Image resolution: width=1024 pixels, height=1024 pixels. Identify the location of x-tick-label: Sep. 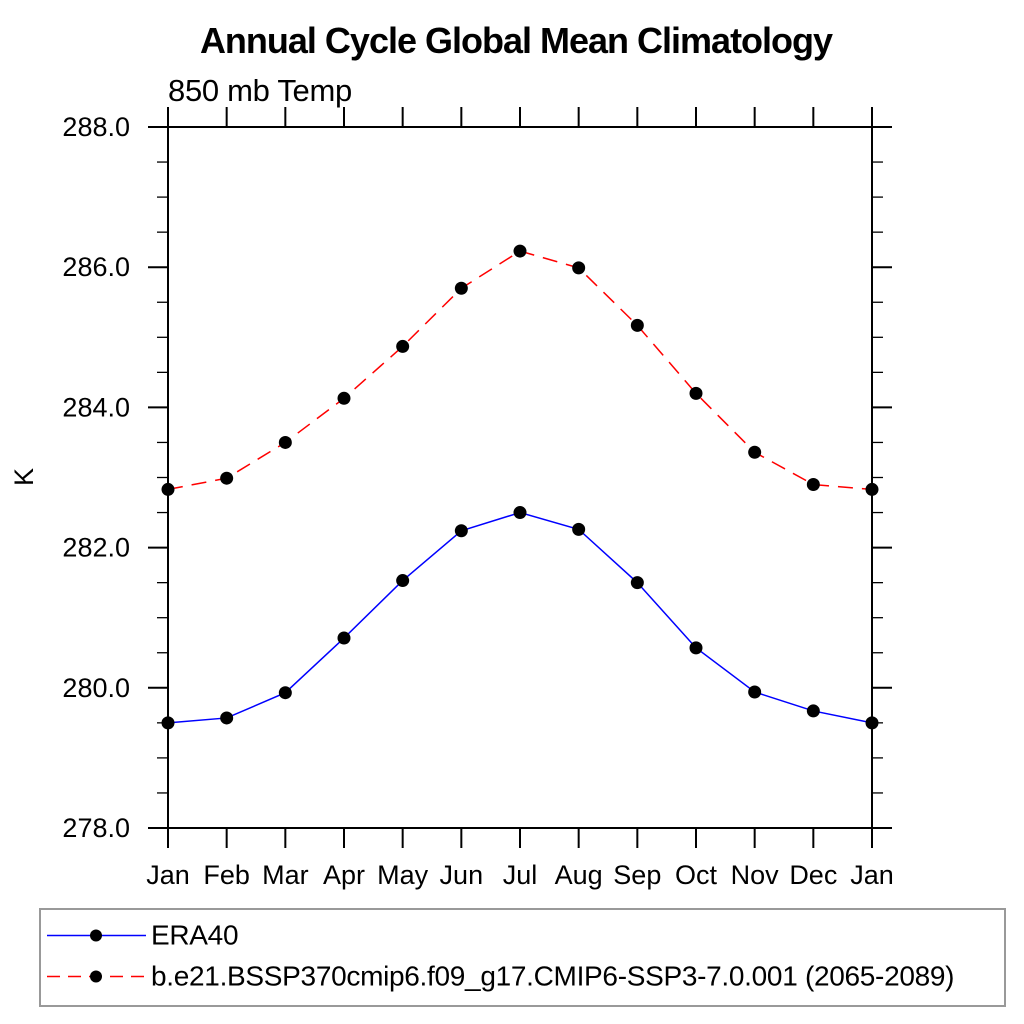
(637, 875).